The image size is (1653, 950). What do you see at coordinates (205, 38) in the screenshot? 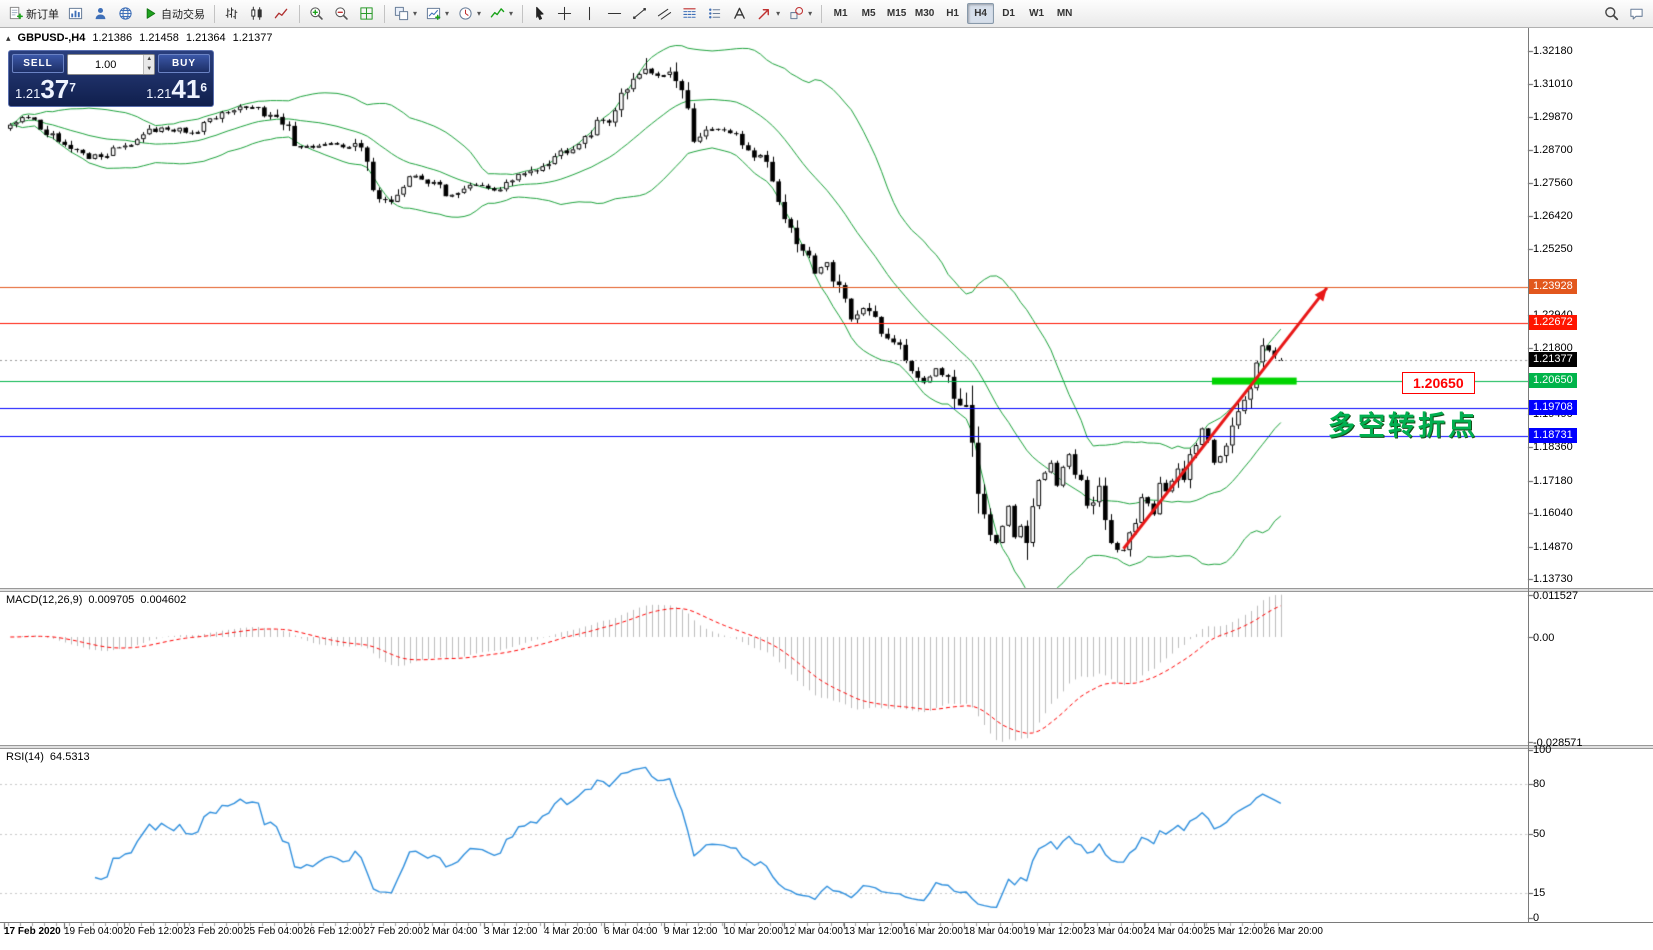
I see `ohlc-low: 1.21364` at bounding box center [205, 38].